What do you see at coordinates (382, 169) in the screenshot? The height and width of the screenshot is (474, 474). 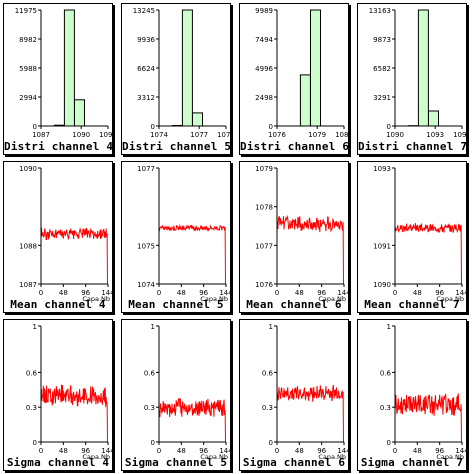 I see `y-tick-label: 1093` at bounding box center [382, 169].